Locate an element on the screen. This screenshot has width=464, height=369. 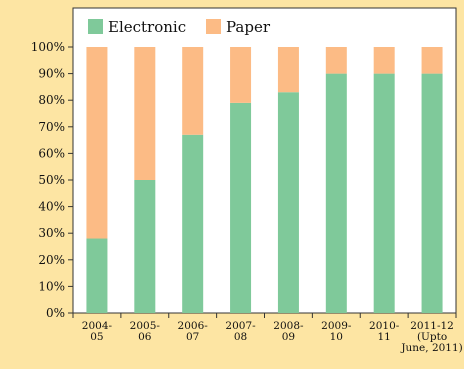
x-tick-label: 2004-05 is located at coordinates (97, 331).